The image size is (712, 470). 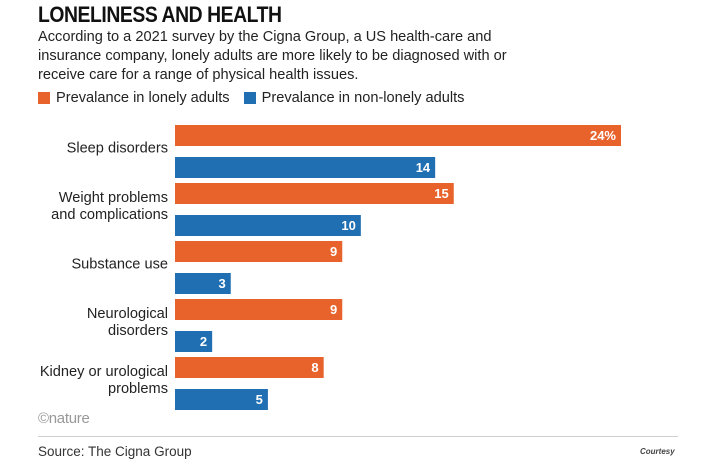 I want to click on category-label: Substance use, so click(x=119, y=265).